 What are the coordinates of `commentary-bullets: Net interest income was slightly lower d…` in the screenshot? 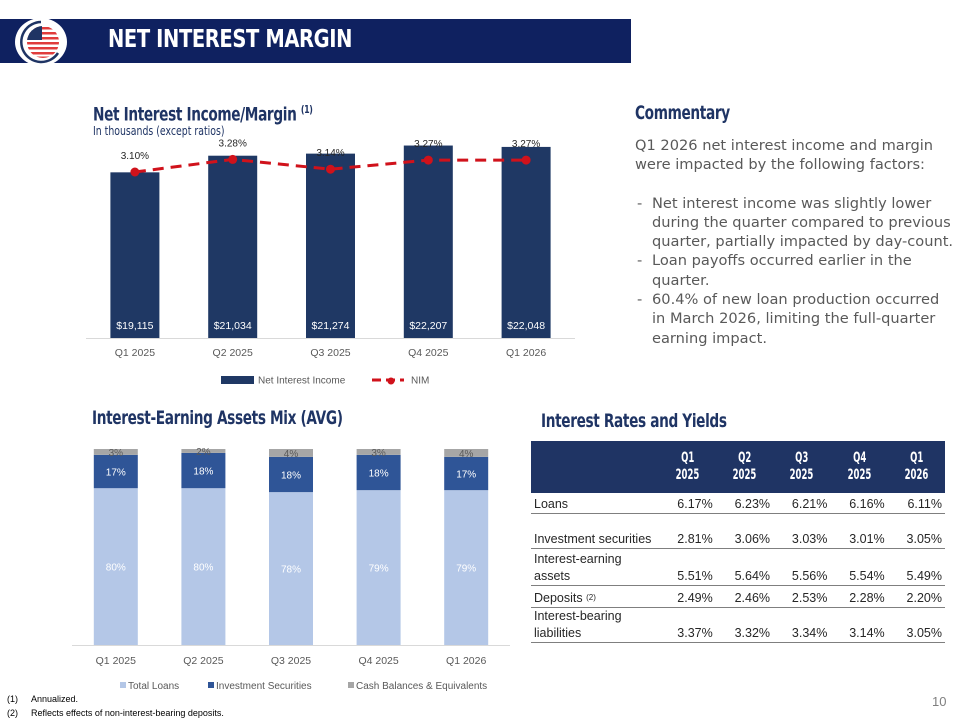 It's located at (795, 271).